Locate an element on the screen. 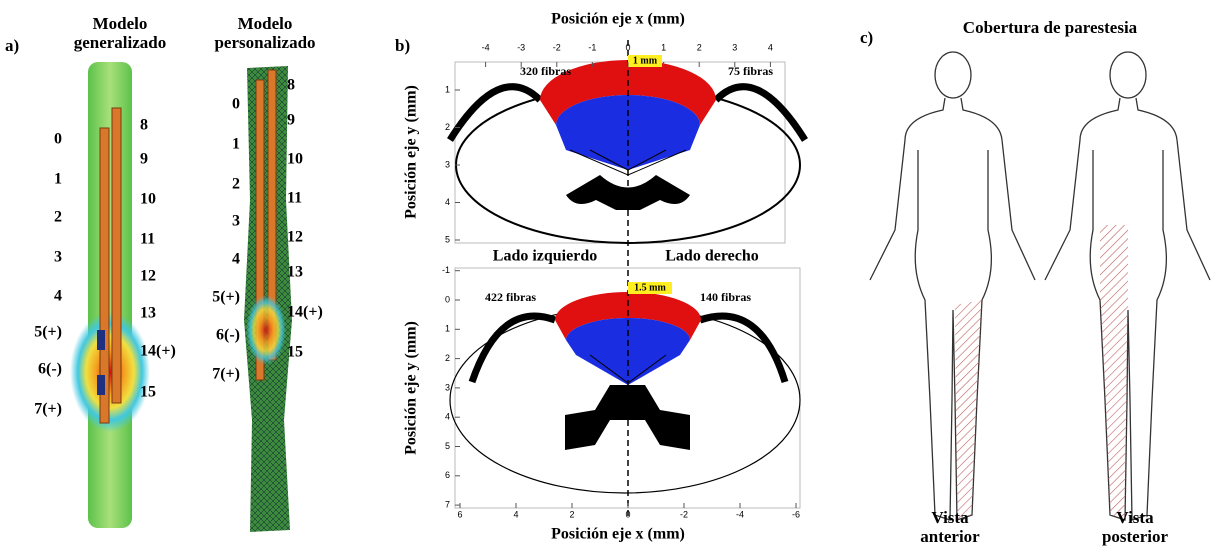 This screenshot has width=1211, height=546. side-label: Lado izquierdo is located at coordinates (545, 256).